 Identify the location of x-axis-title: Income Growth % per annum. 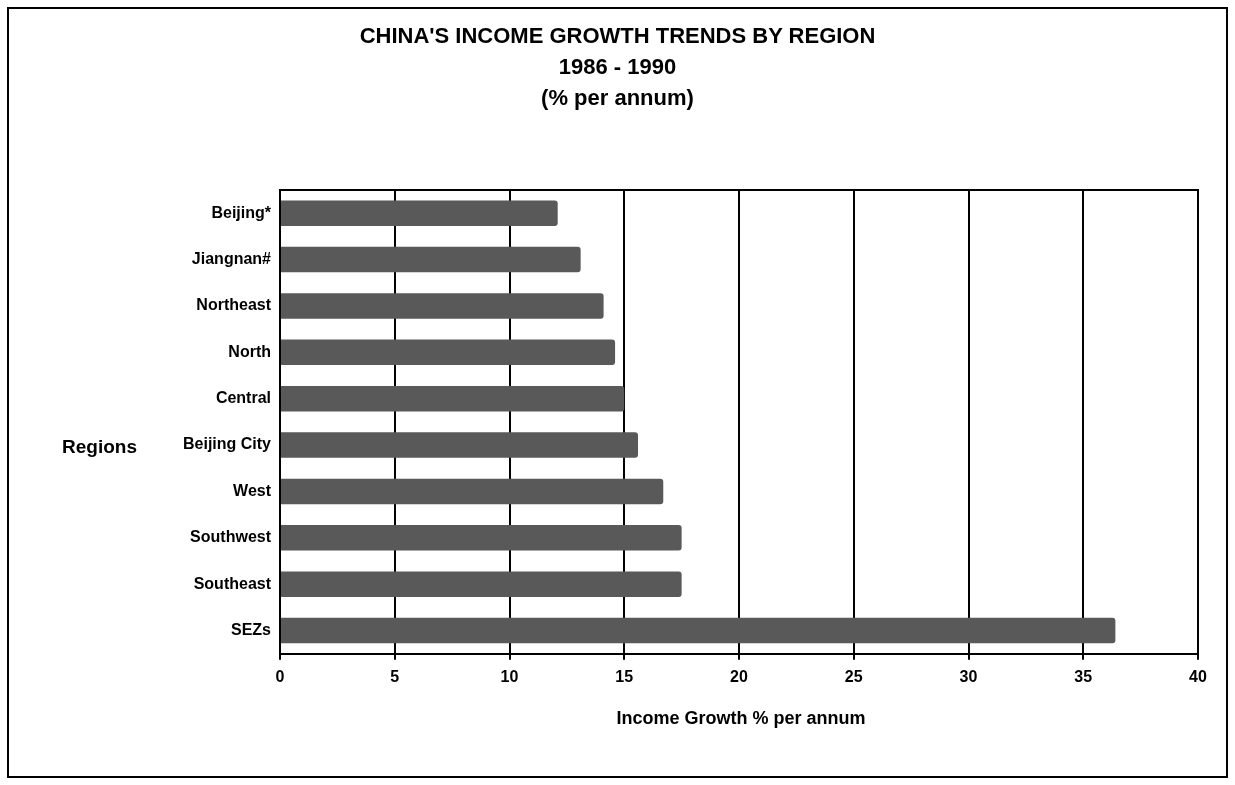
(741, 718).